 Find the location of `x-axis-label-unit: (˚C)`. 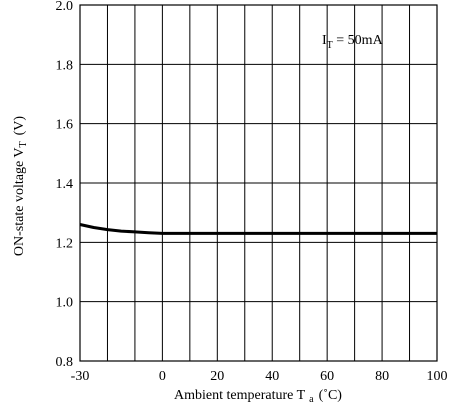

x-axis-label-unit: (˚C) is located at coordinates (331, 395).